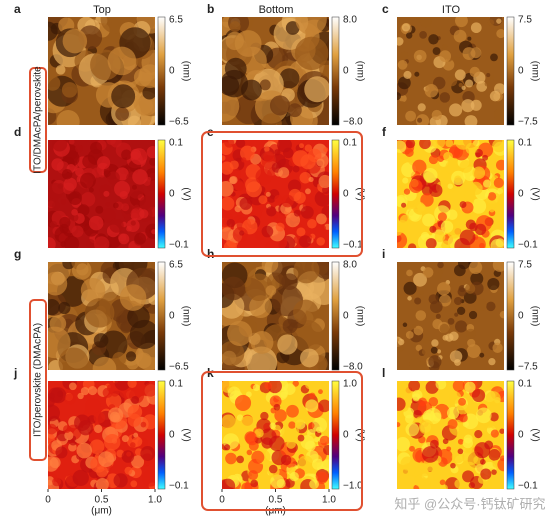 The image size is (554, 529). What do you see at coordinates (38, 380) in the screenshot?
I see `row-label: ITO/perovskite (DMAcPA)` at bounding box center [38, 380].